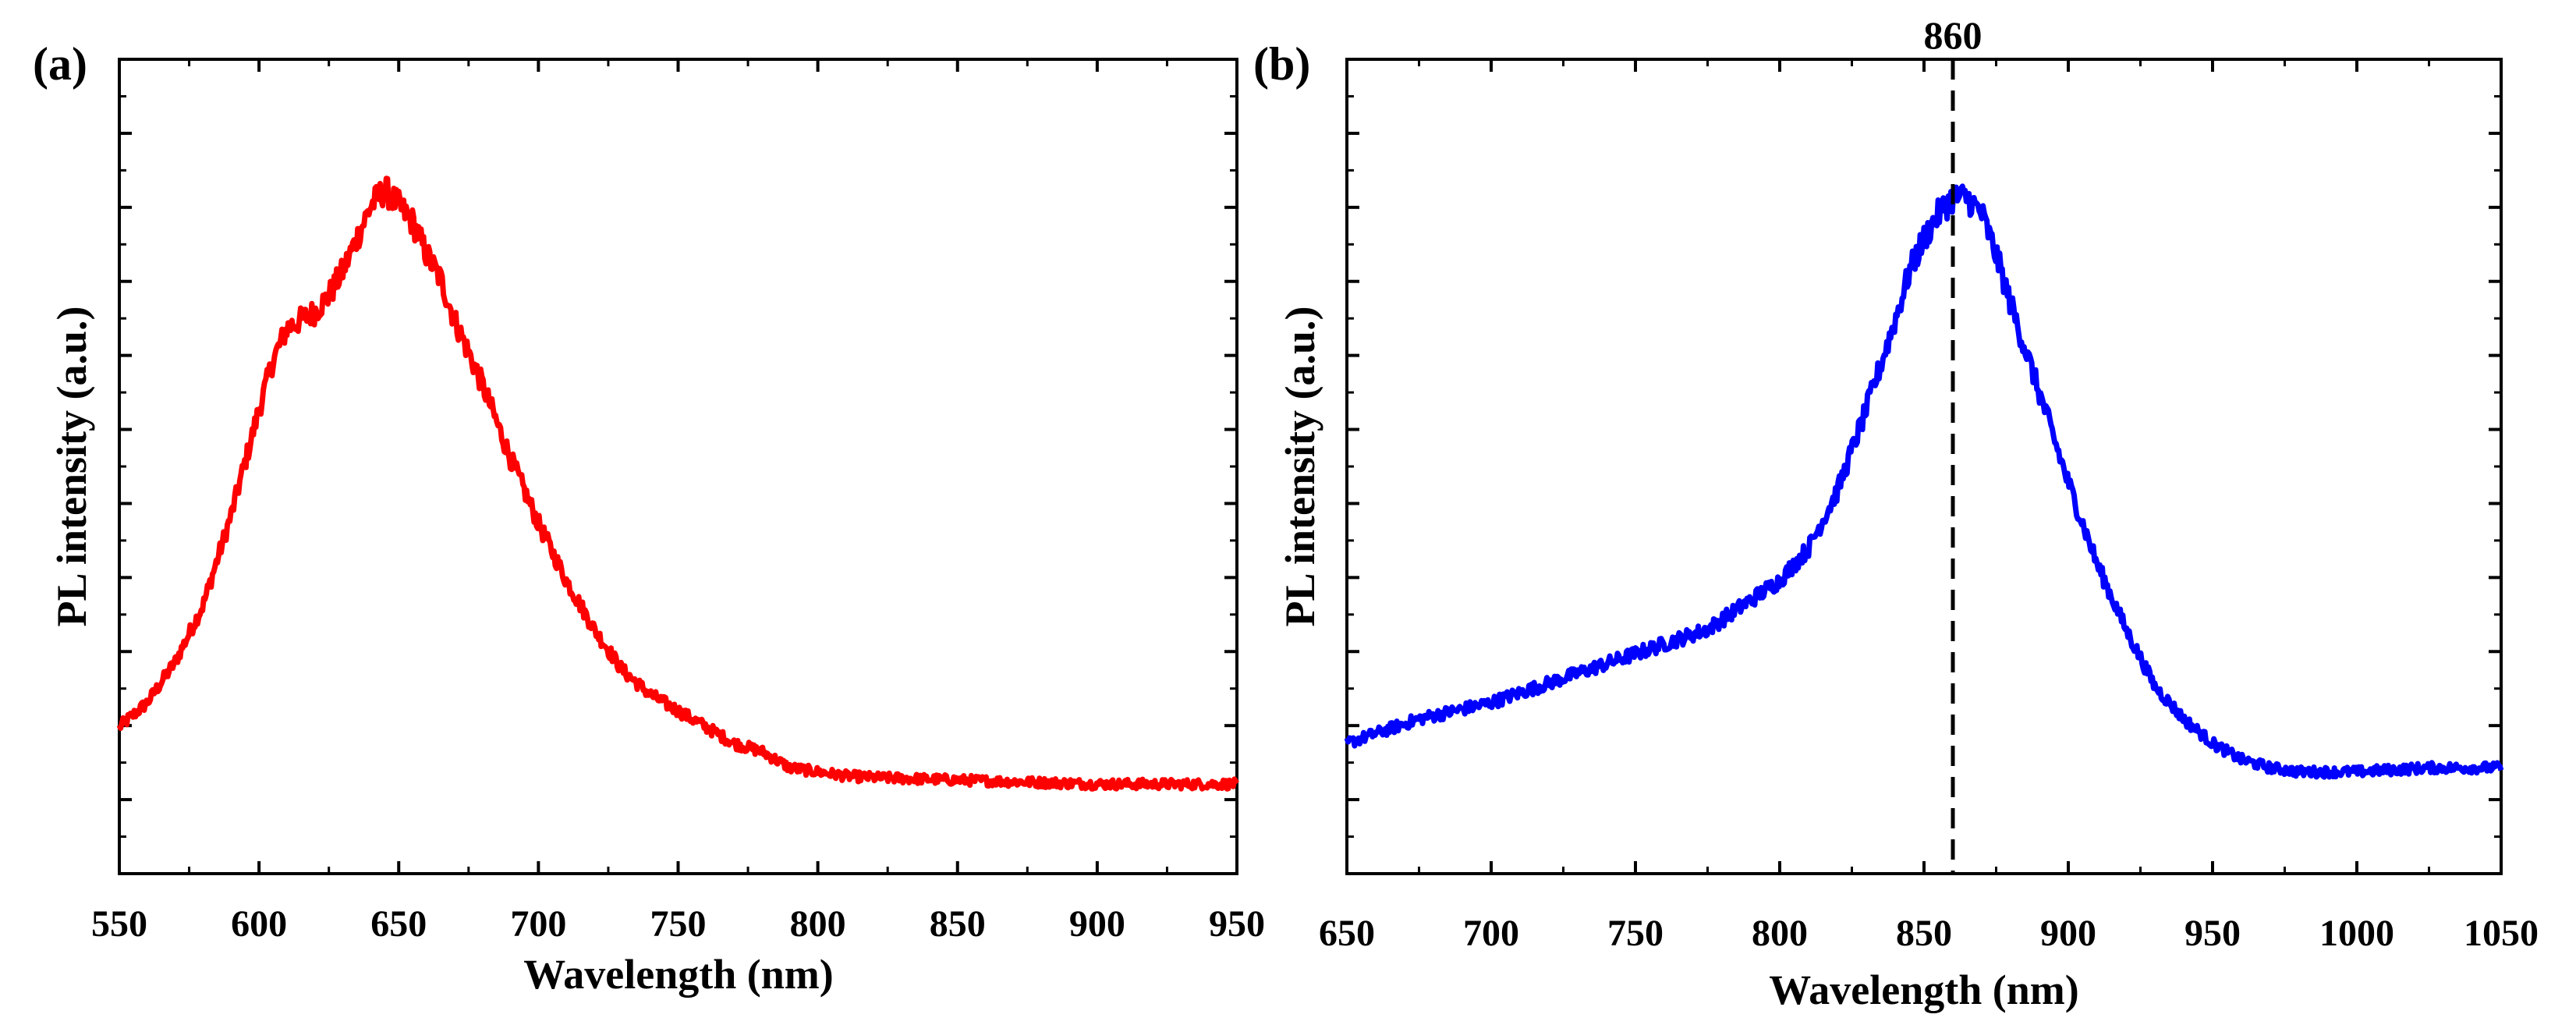 The height and width of the screenshot is (1032, 2576). What do you see at coordinates (818, 924) in the screenshot?
I see `panel-a-x-tick-label: 800` at bounding box center [818, 924].